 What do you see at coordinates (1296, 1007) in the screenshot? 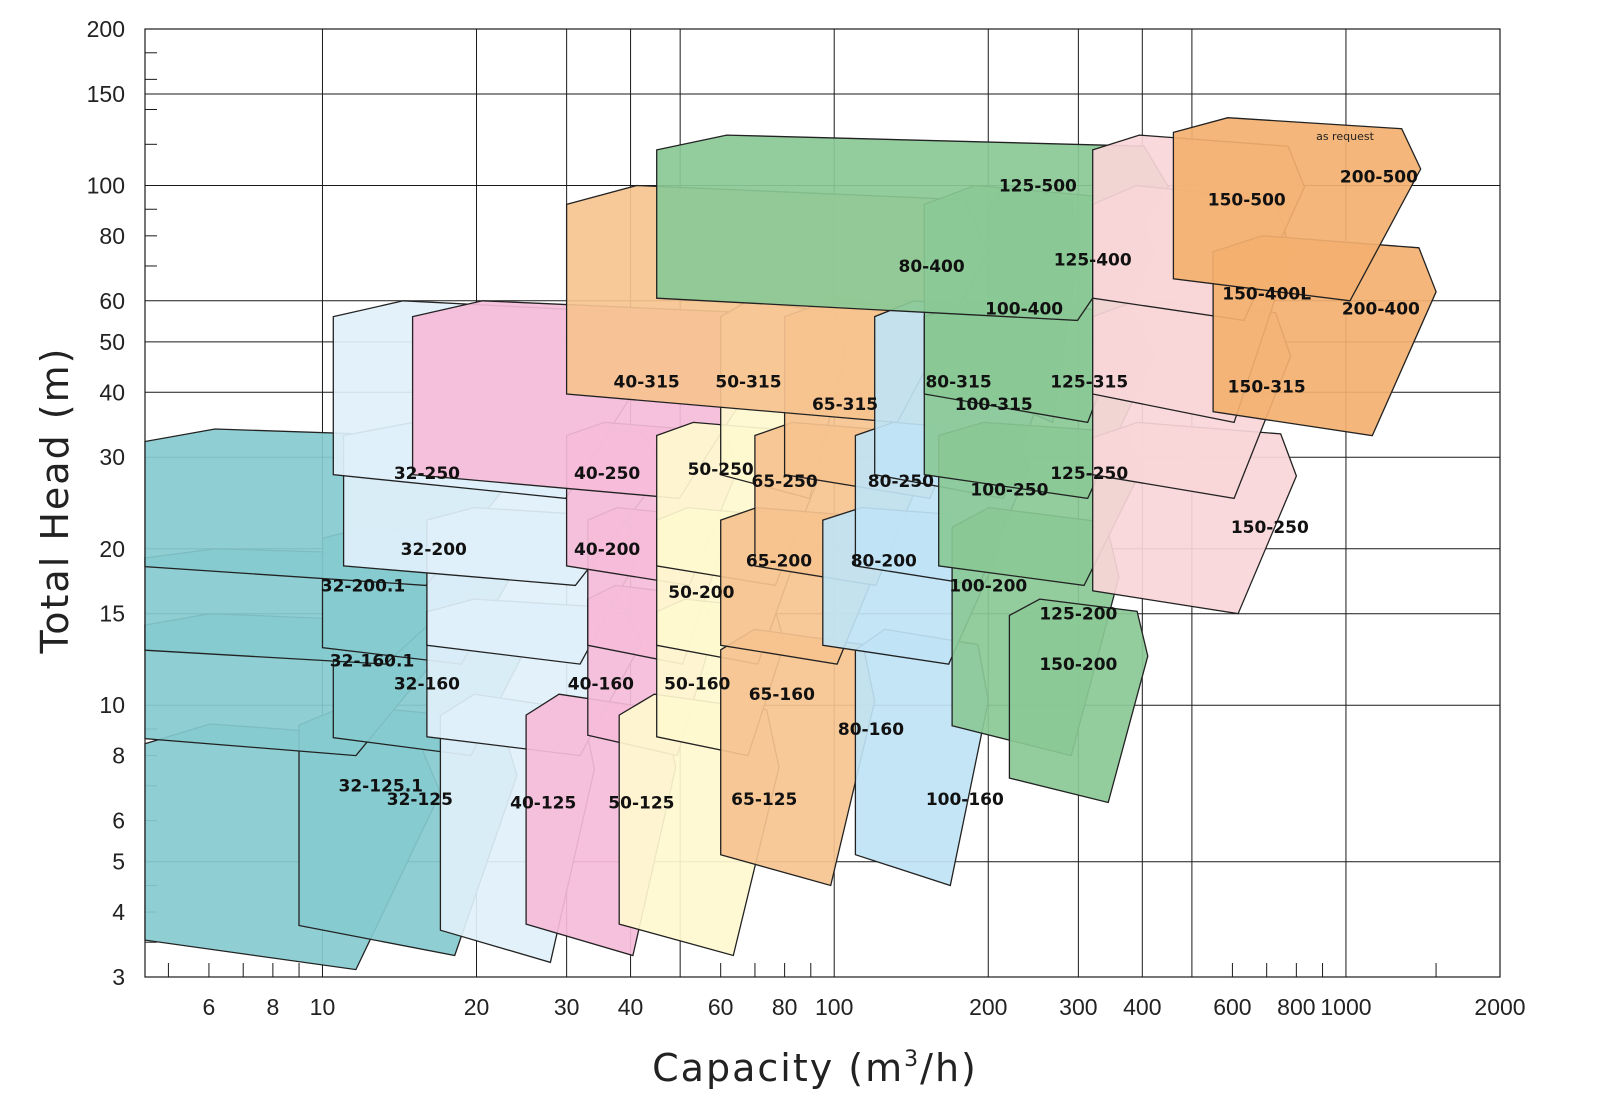
I see `x-tick-label: 800` at bounding box center [1296, 1007].